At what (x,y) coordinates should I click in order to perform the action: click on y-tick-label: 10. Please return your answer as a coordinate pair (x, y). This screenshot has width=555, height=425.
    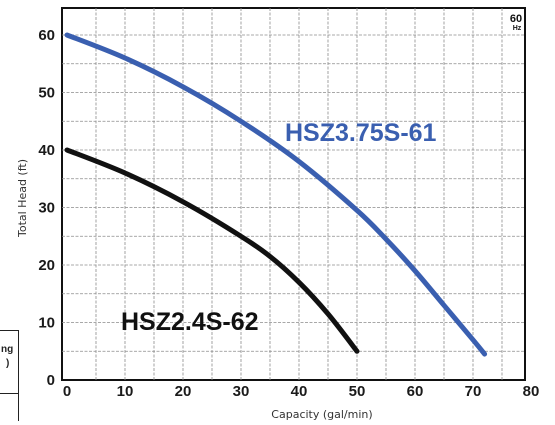
    Looking at the image, I should click on (46, 323).